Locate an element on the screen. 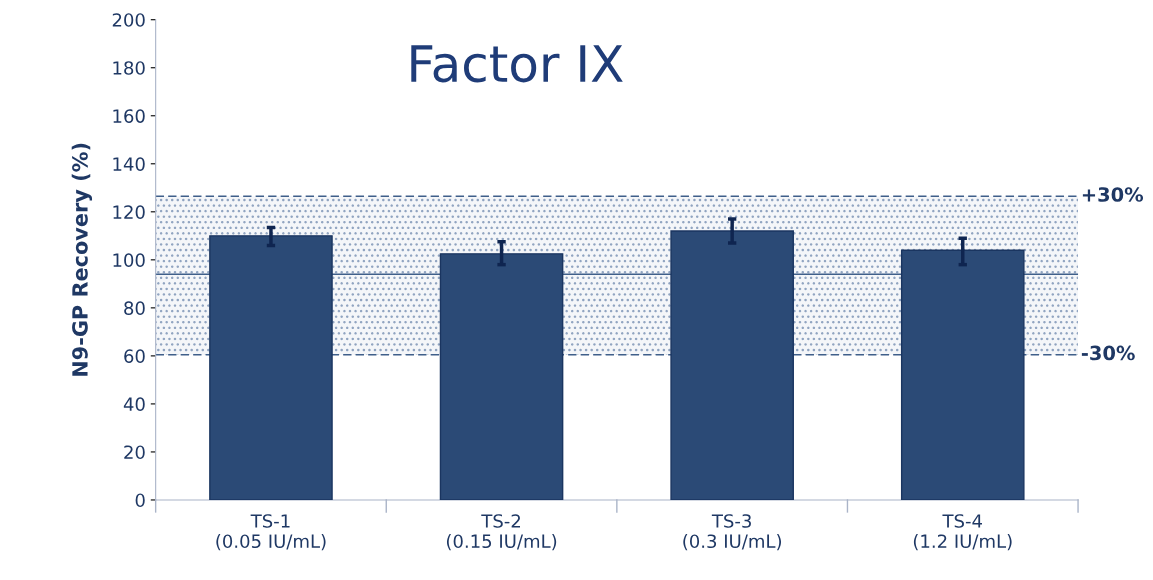  x-tick-label: TS-4 (1.2 IU/mL) is located at coordinates (962, 532).